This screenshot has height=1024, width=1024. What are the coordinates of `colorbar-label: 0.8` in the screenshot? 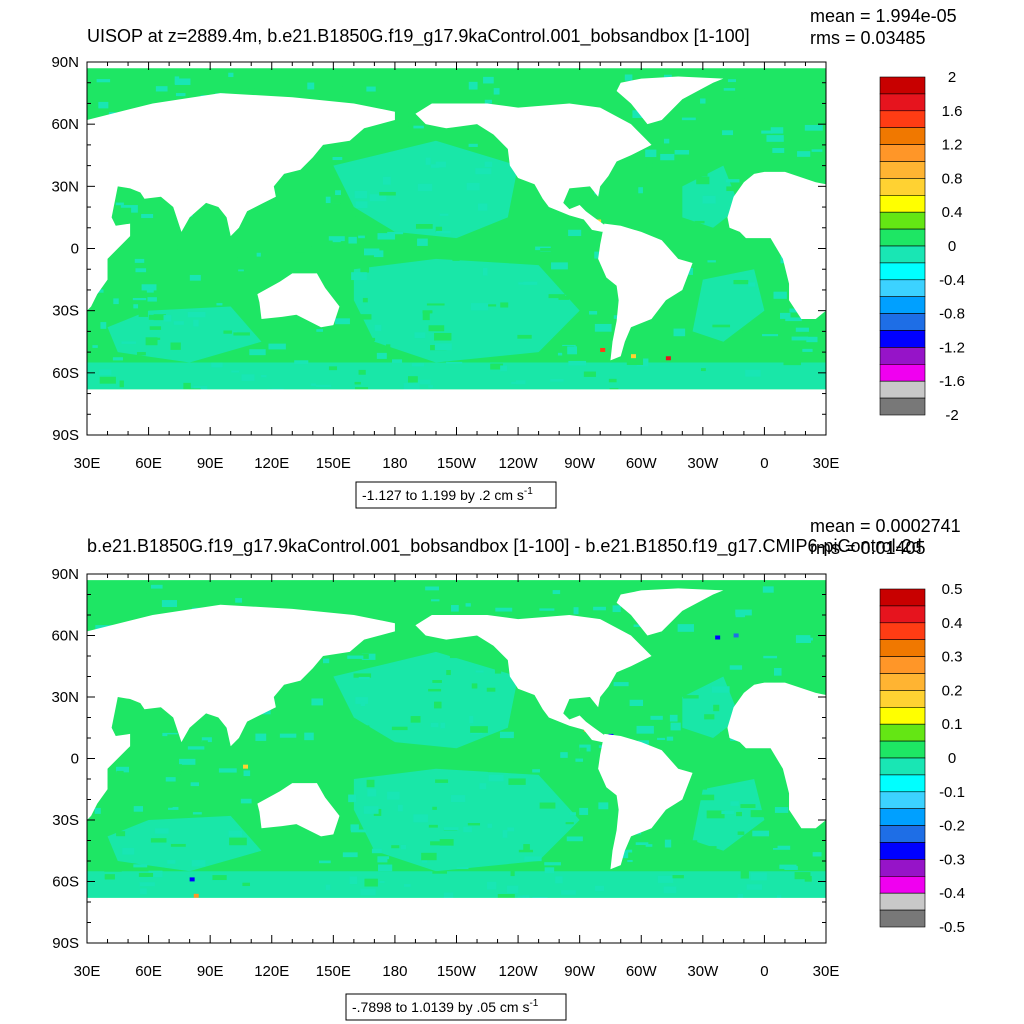 It's located at (952, 178).